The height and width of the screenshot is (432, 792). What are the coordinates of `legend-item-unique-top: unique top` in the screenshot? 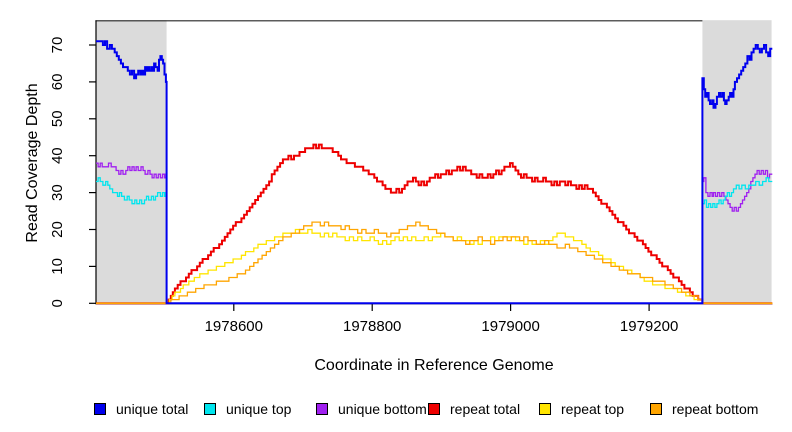 It's located at (247, 409).